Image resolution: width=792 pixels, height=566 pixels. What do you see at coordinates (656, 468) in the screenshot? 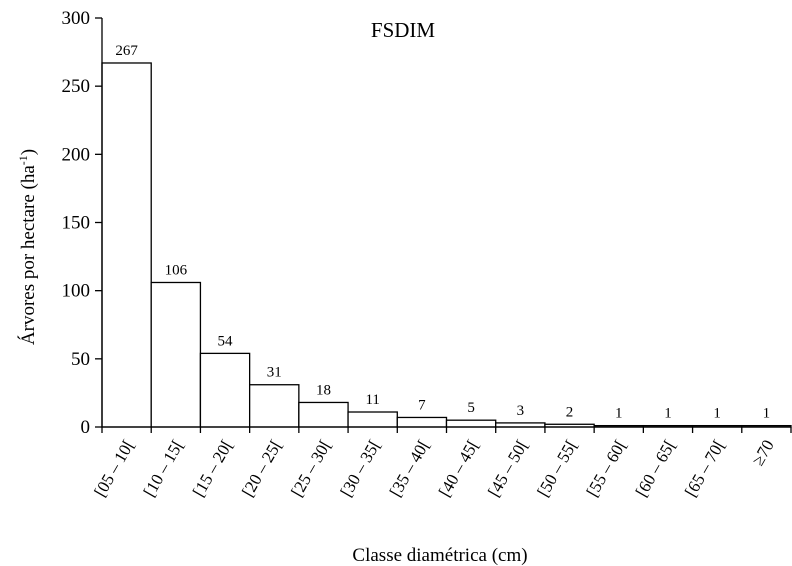
I see `x-tick-label: [60 – 65[` at bounding box center [656, 468].